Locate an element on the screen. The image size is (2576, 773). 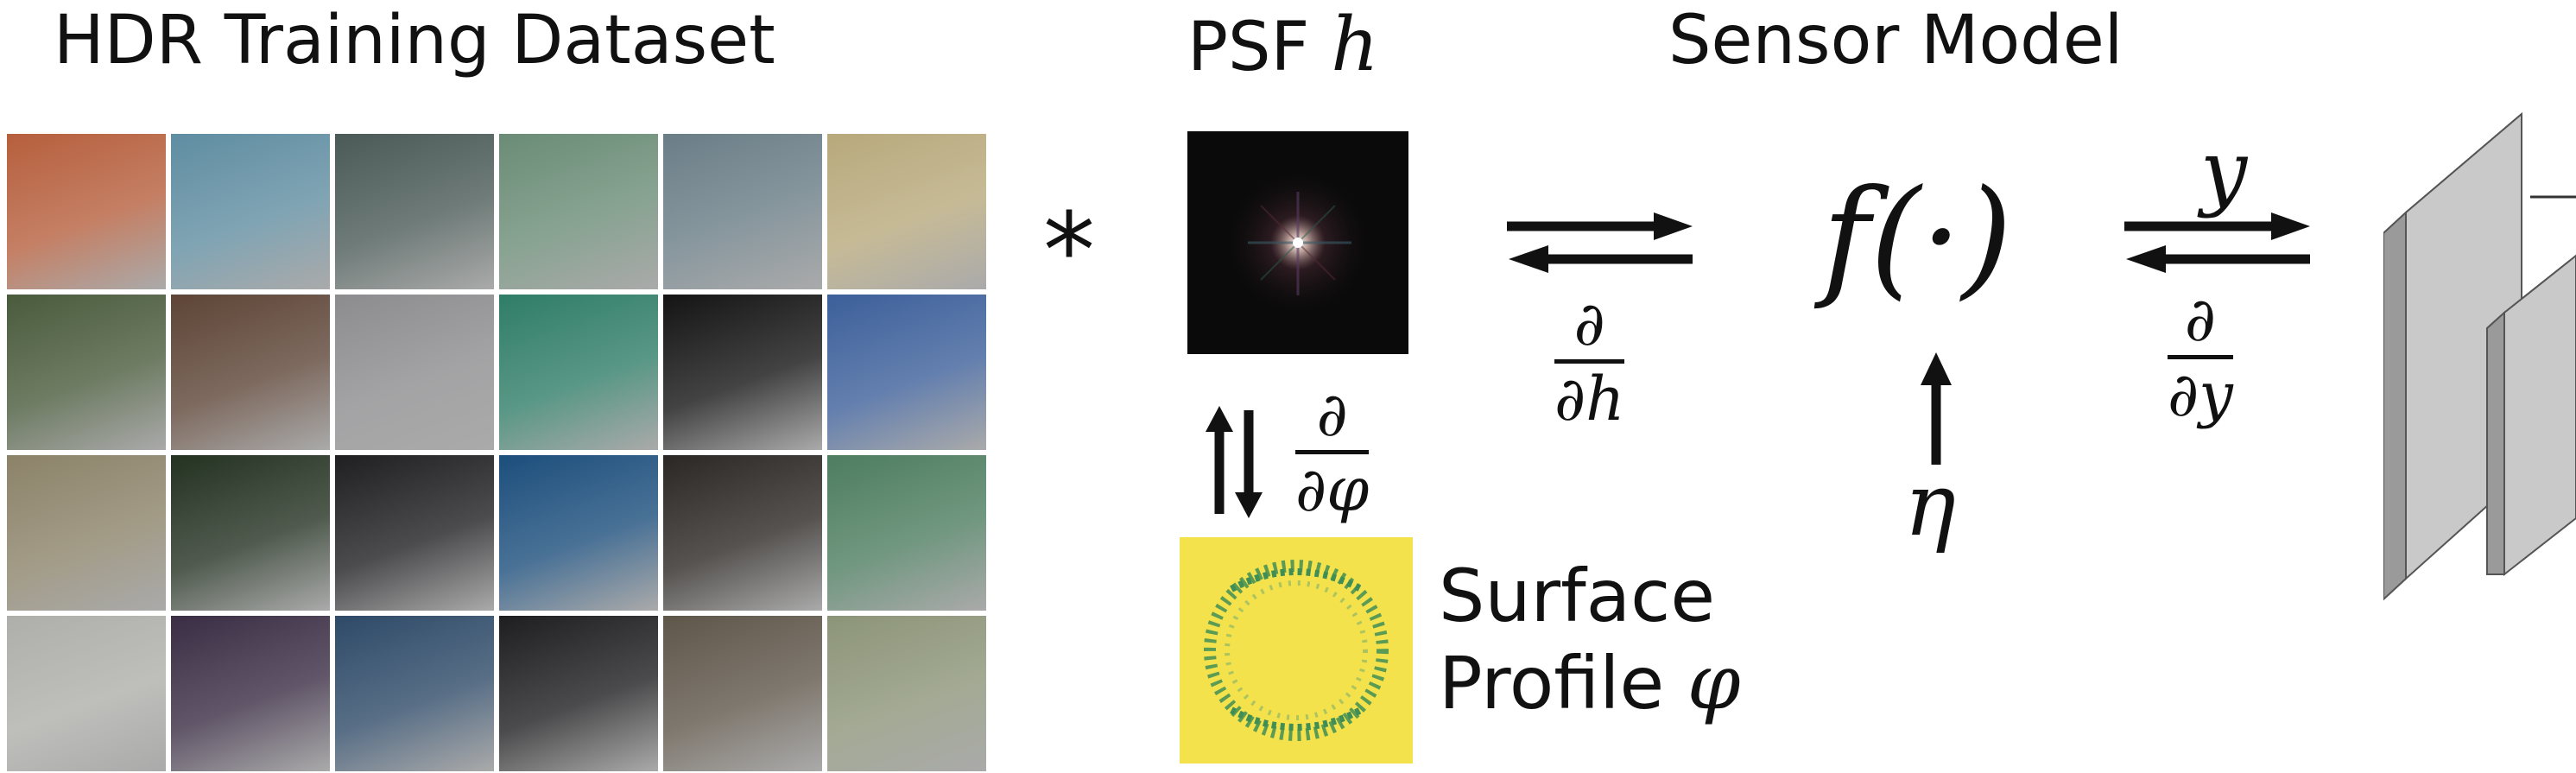
surface-profile-pattern is located at coordinates (1296, 651).